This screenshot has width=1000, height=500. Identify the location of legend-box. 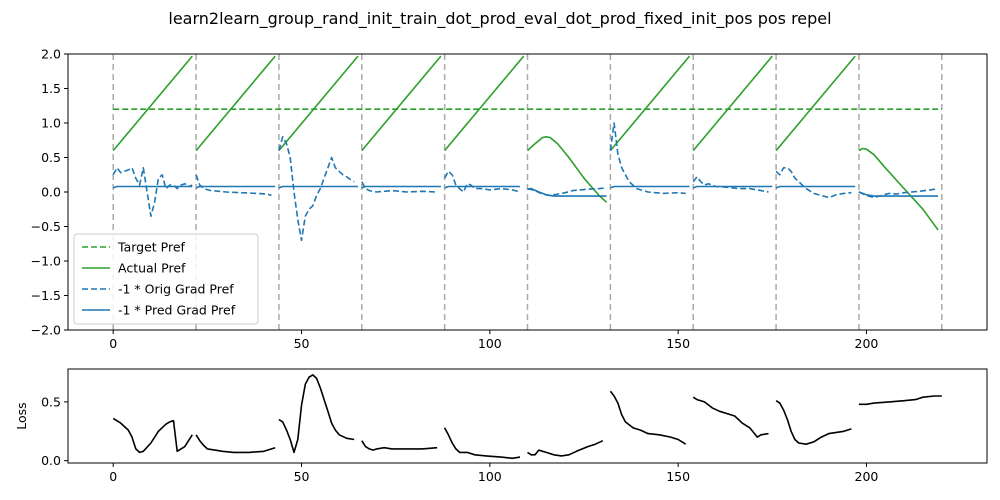
(166, 279).